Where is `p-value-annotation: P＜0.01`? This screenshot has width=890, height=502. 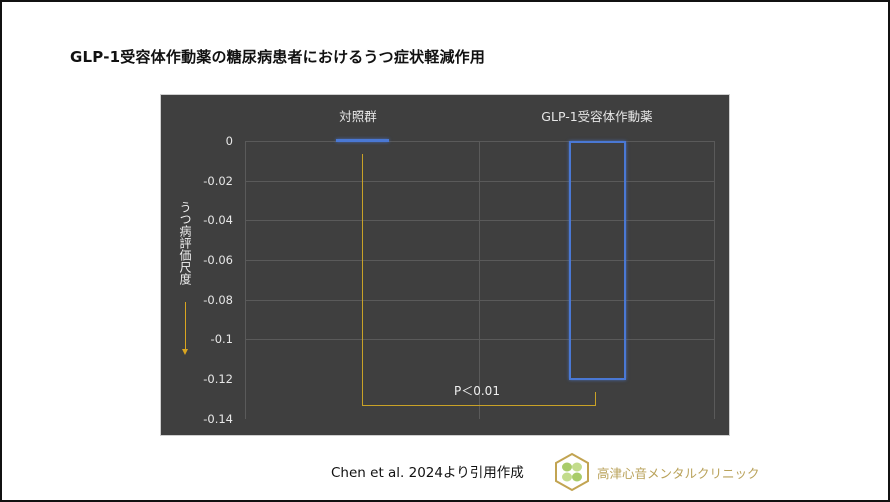 p-value-annotation: P＜0.01 is located at coordinates (477, 391).